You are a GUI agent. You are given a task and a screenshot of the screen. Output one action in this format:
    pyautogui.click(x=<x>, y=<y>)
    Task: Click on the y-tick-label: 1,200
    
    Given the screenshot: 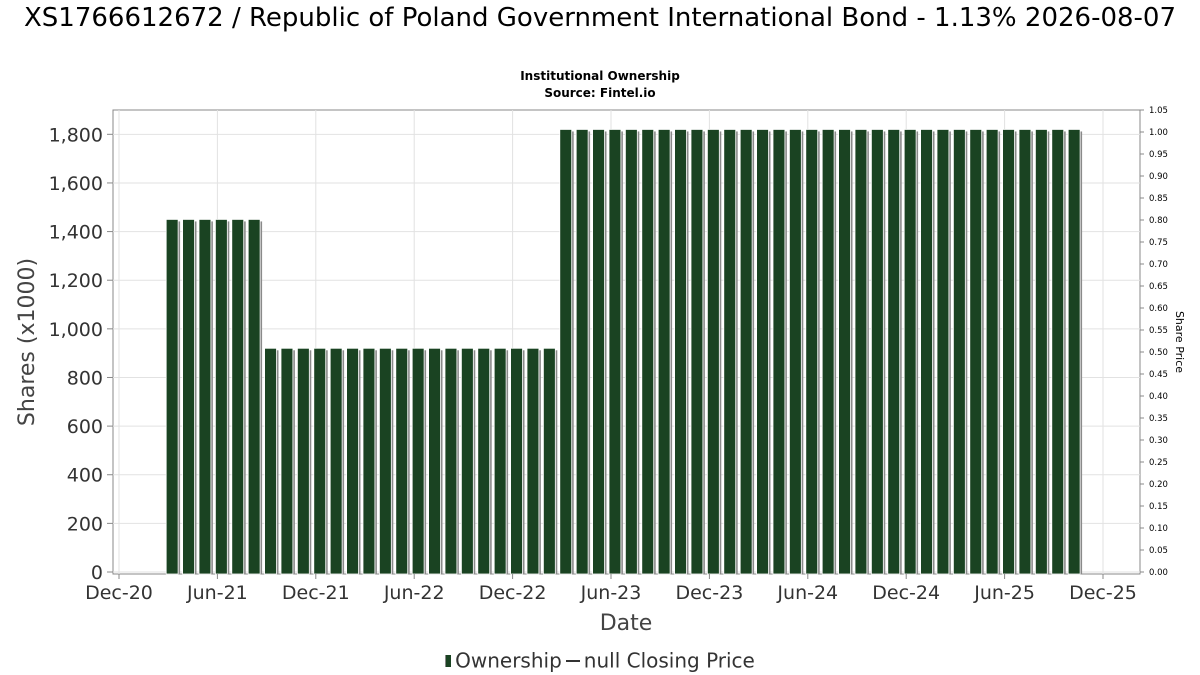 What is the action you would take?
    pyautogui.click(x=76, y=281)
    